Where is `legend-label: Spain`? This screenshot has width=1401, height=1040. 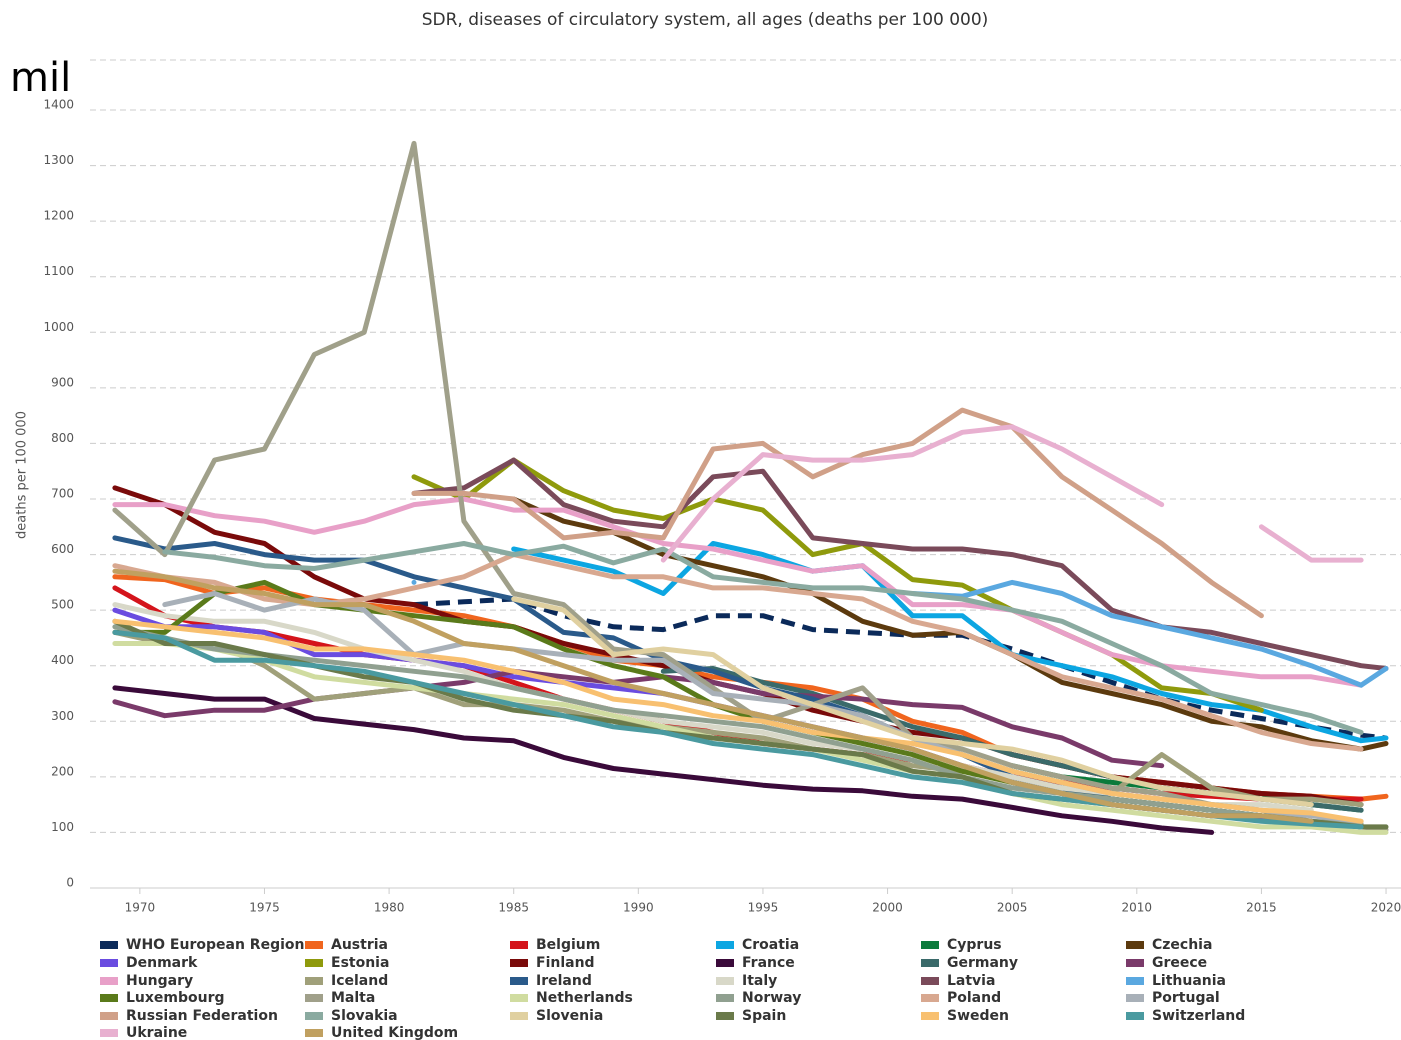
legend-label: Spain is located at coordinates (764, 1016).